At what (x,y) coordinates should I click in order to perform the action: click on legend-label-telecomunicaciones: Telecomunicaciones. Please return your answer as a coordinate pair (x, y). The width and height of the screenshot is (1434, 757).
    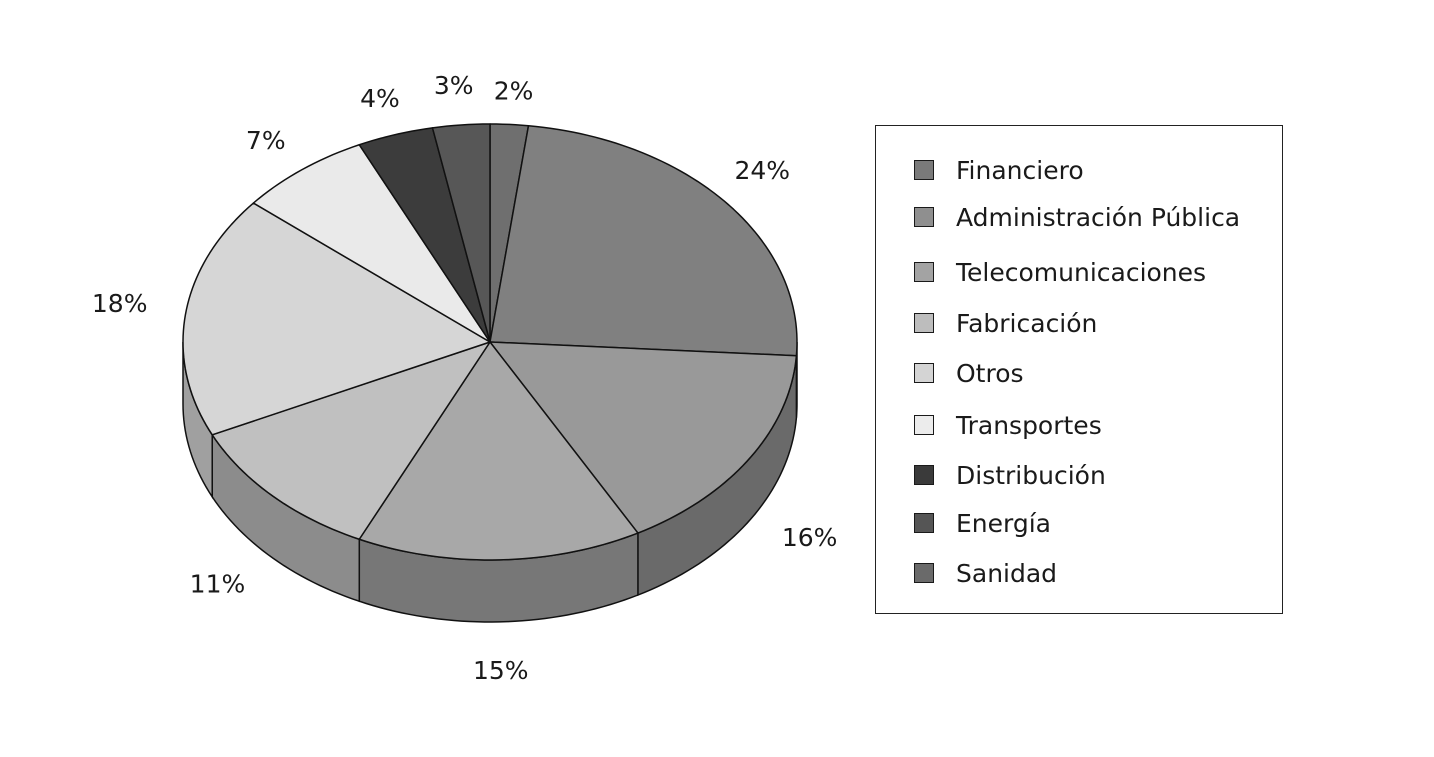
    Looking at the image, I should click on (1081, 272).